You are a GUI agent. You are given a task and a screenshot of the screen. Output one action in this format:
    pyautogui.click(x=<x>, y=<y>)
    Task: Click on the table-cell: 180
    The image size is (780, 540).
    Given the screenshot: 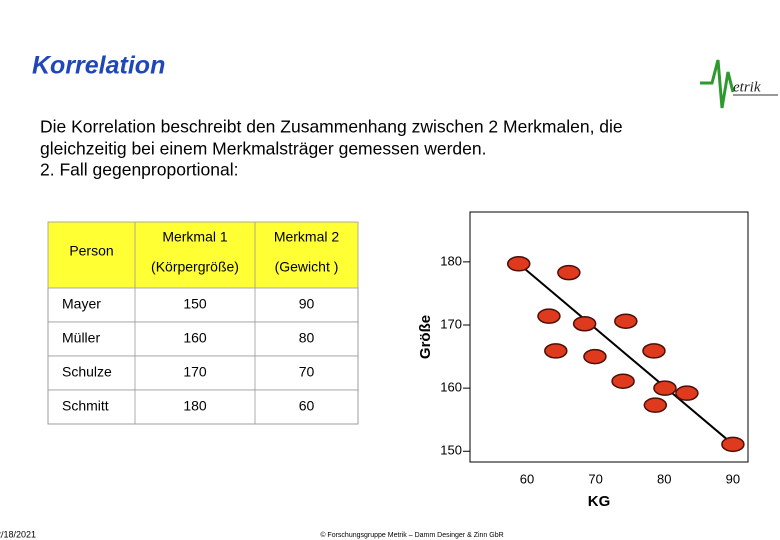 What is the action you would take?
    pyautogui.click(x=195, y=406)
    